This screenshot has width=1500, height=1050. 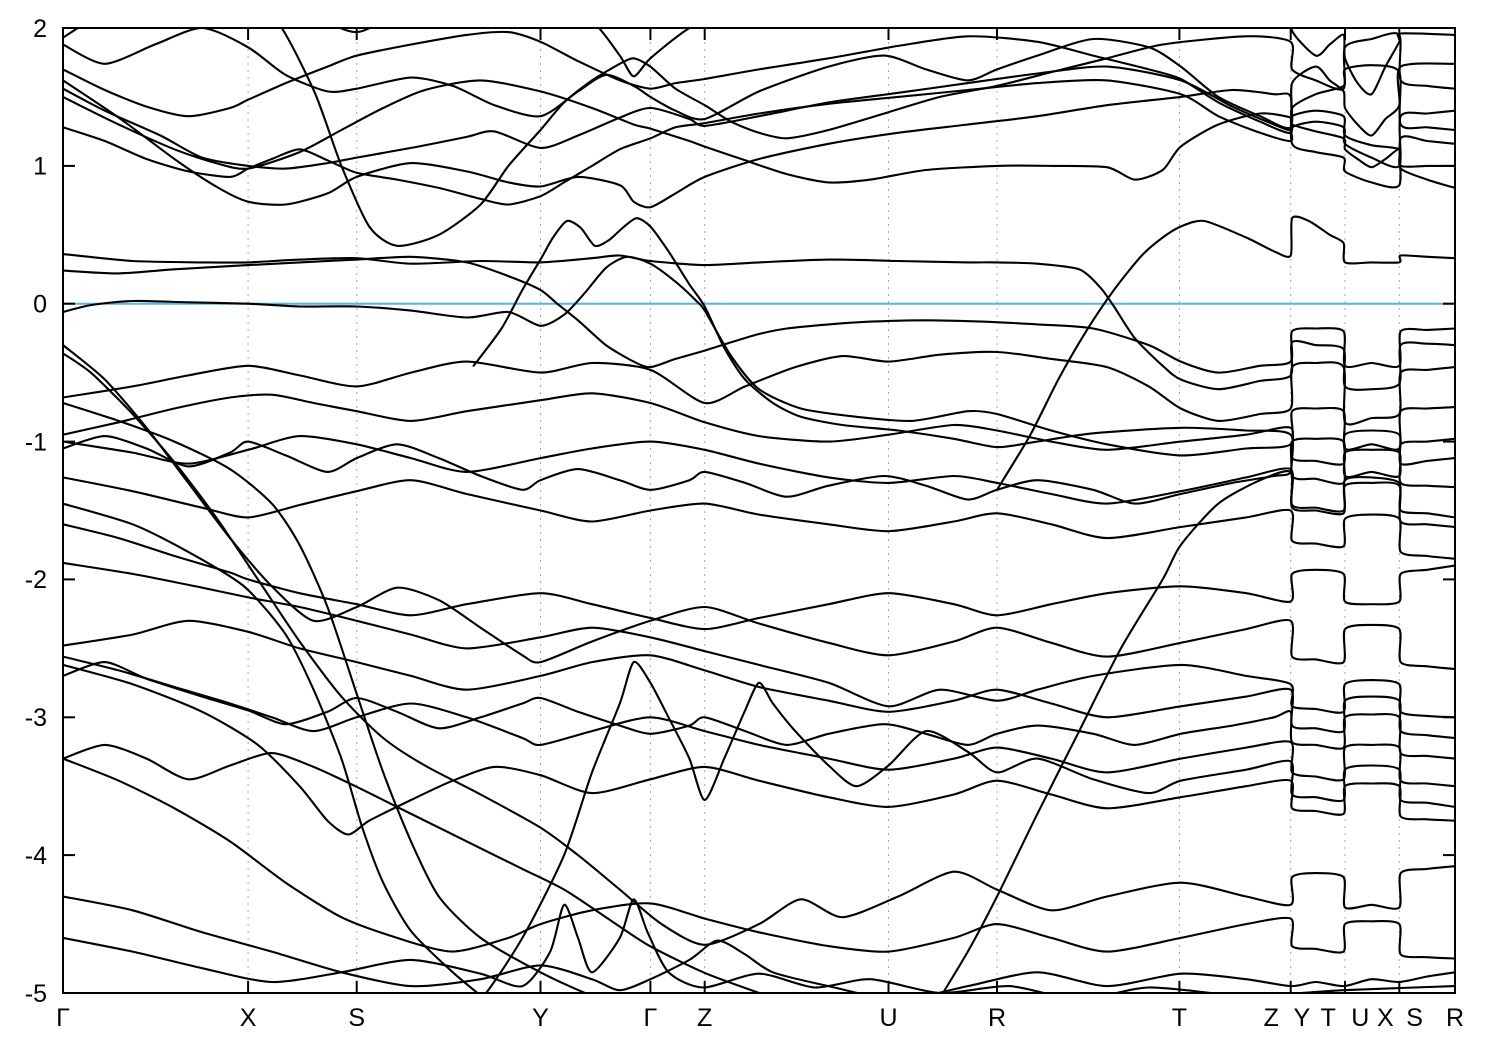 What do you see at coordinates (36, 718) in the screenshot?
I see `y-axis-tick-label: -3` at bounding box center [36, 718].